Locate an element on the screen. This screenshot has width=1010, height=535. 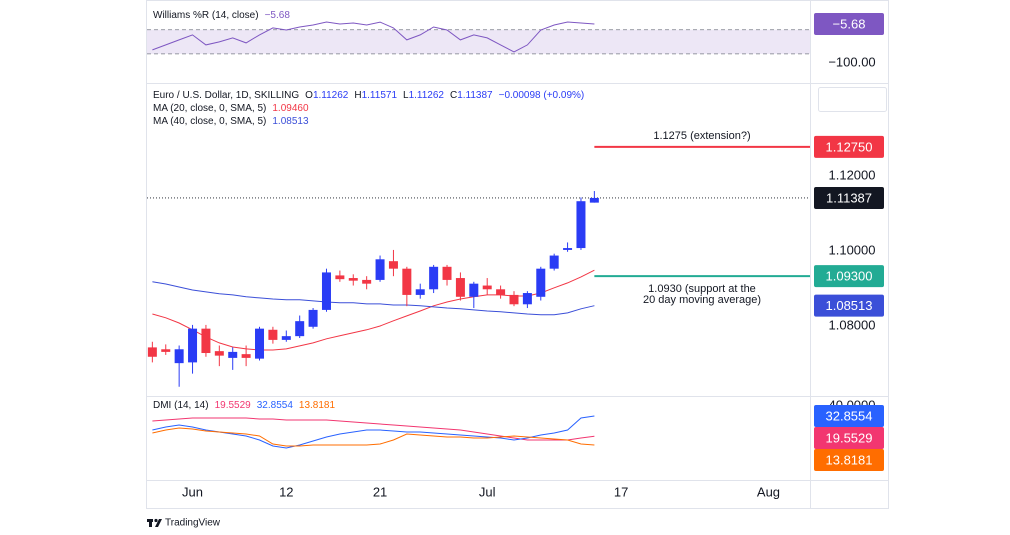
x-axis: Jun 12 21 Jul 17 Aug is located at coordinates (481, 491).